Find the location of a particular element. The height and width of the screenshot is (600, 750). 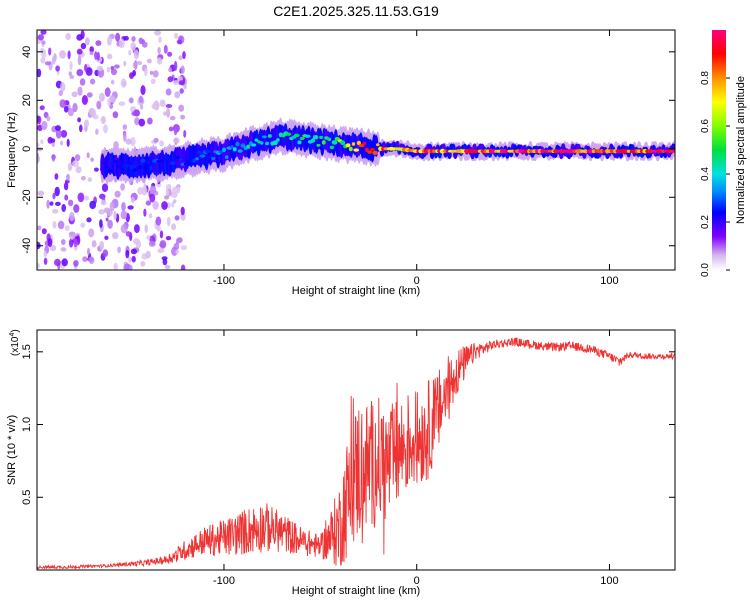

svg-text: (x104) is located at coordinates (15, 342).